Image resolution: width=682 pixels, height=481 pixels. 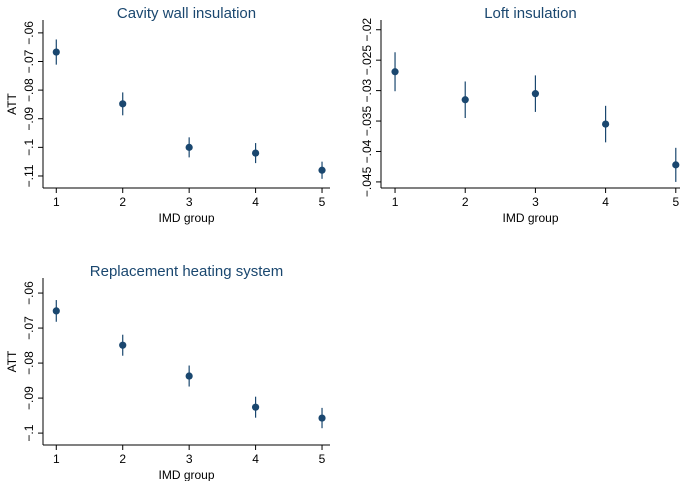 What do you see at coordinates (367, 90) in the screenshot?
I see `y-tick-label: −.03` at bounding box center [367, 90].